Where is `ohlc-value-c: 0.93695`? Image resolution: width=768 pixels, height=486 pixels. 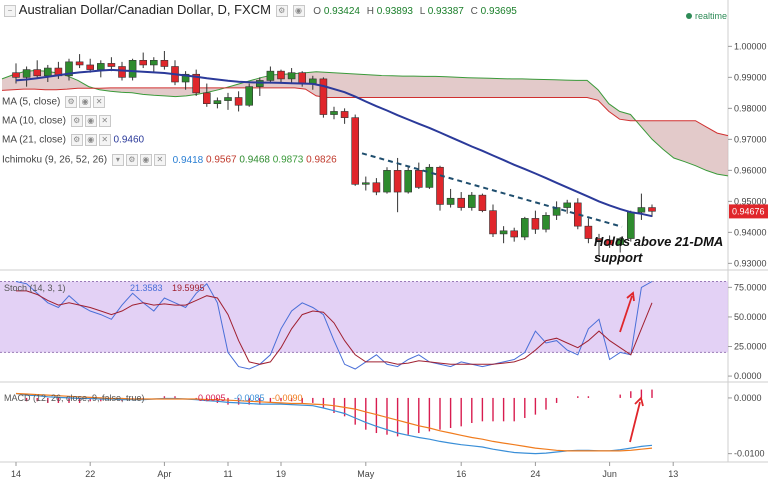
ohlc-value-c: 0.93695 is located at coordinates (498, 11).